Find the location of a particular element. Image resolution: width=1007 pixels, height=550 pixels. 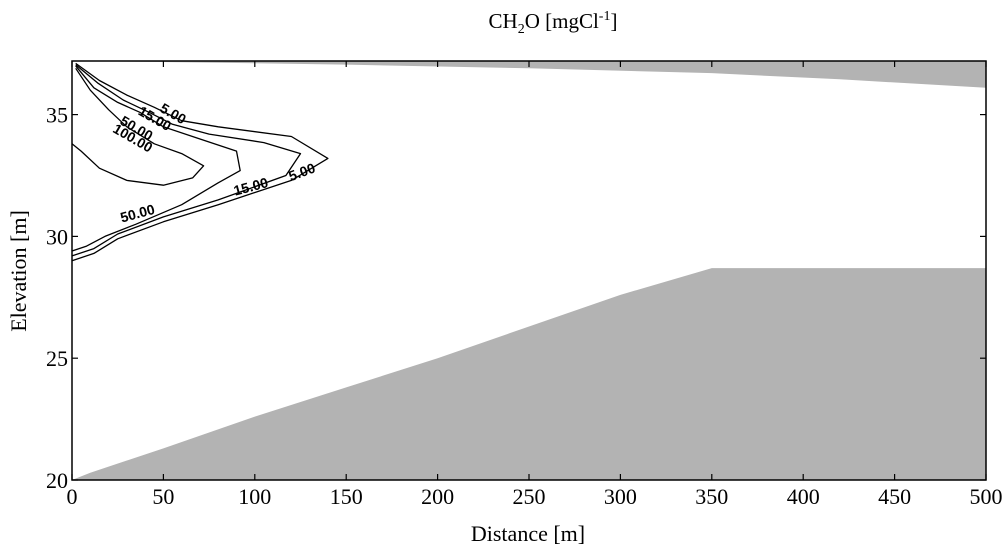

x-tick-label: 50 is located at coordinates (163, 496).